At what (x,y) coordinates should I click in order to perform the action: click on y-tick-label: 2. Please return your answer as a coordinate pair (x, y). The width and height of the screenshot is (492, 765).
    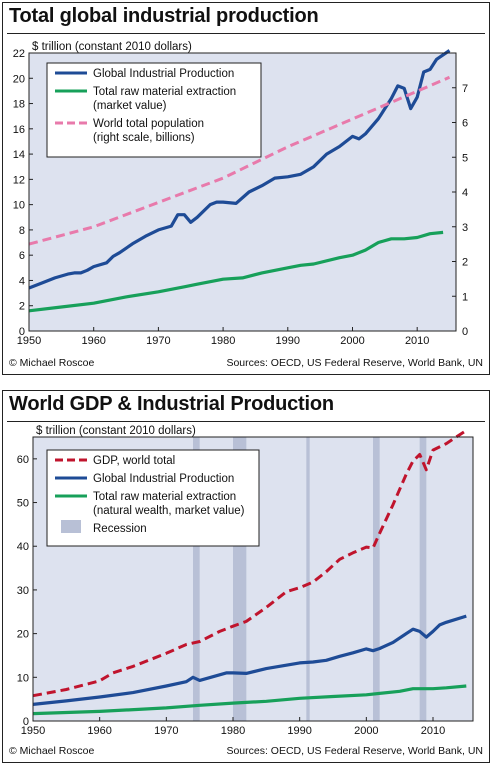
    Looking at the image, I should click on (22, 307).